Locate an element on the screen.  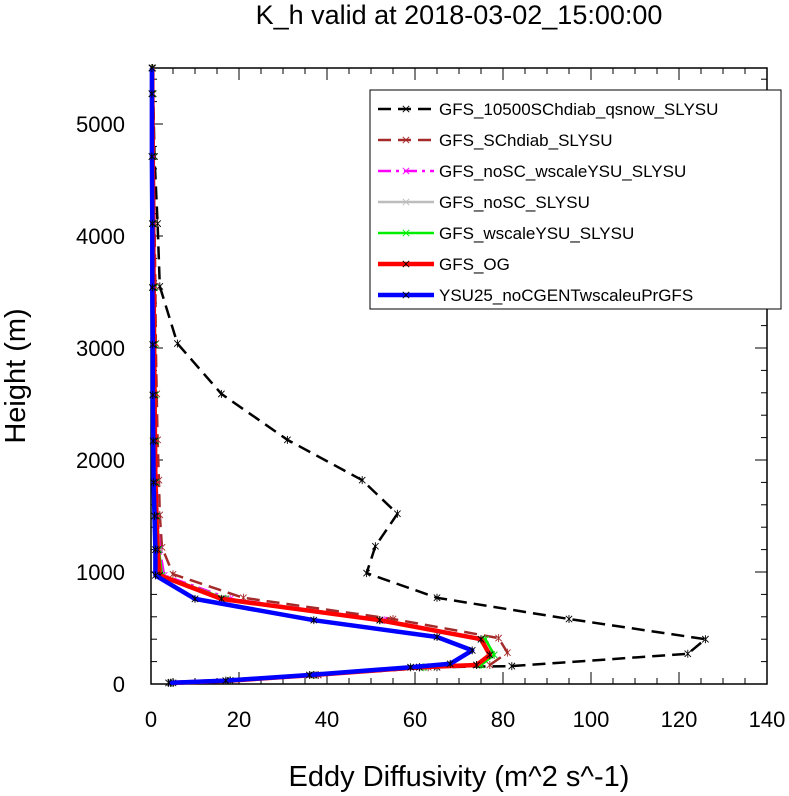
x-tick-label: 20 is located at coordinates (239, 719).